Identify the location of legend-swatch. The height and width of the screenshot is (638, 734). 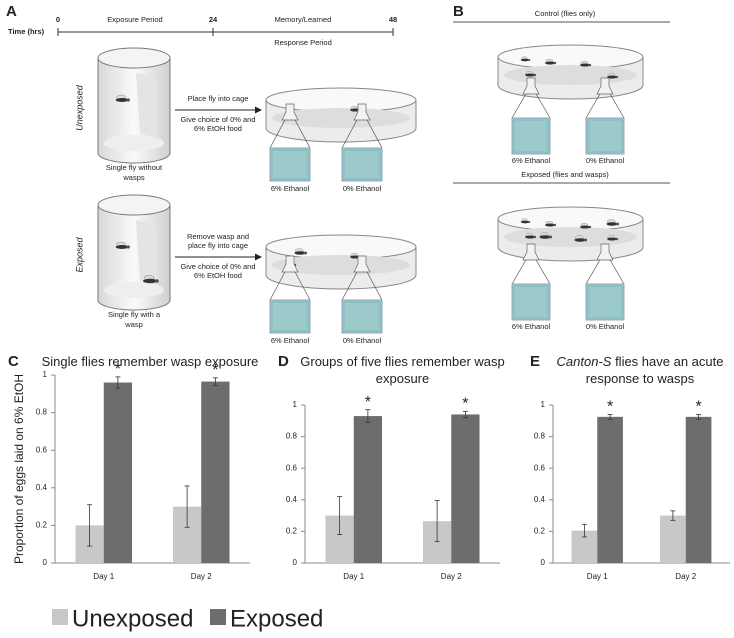
(60, 617).